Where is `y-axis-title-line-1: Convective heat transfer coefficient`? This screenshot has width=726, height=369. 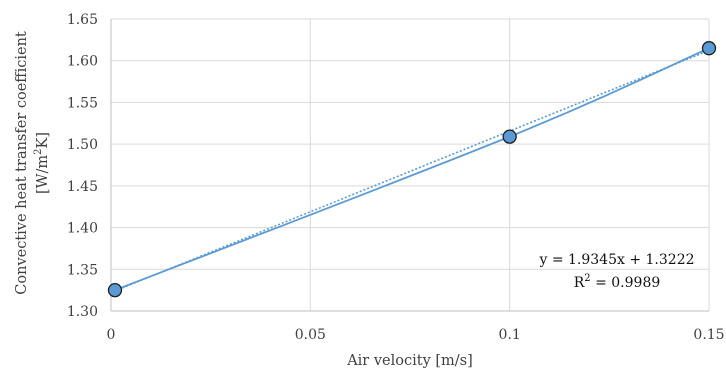
y-axis-title-line-1: Convective heat transfer coefficient is located at coordinates (22, 163).